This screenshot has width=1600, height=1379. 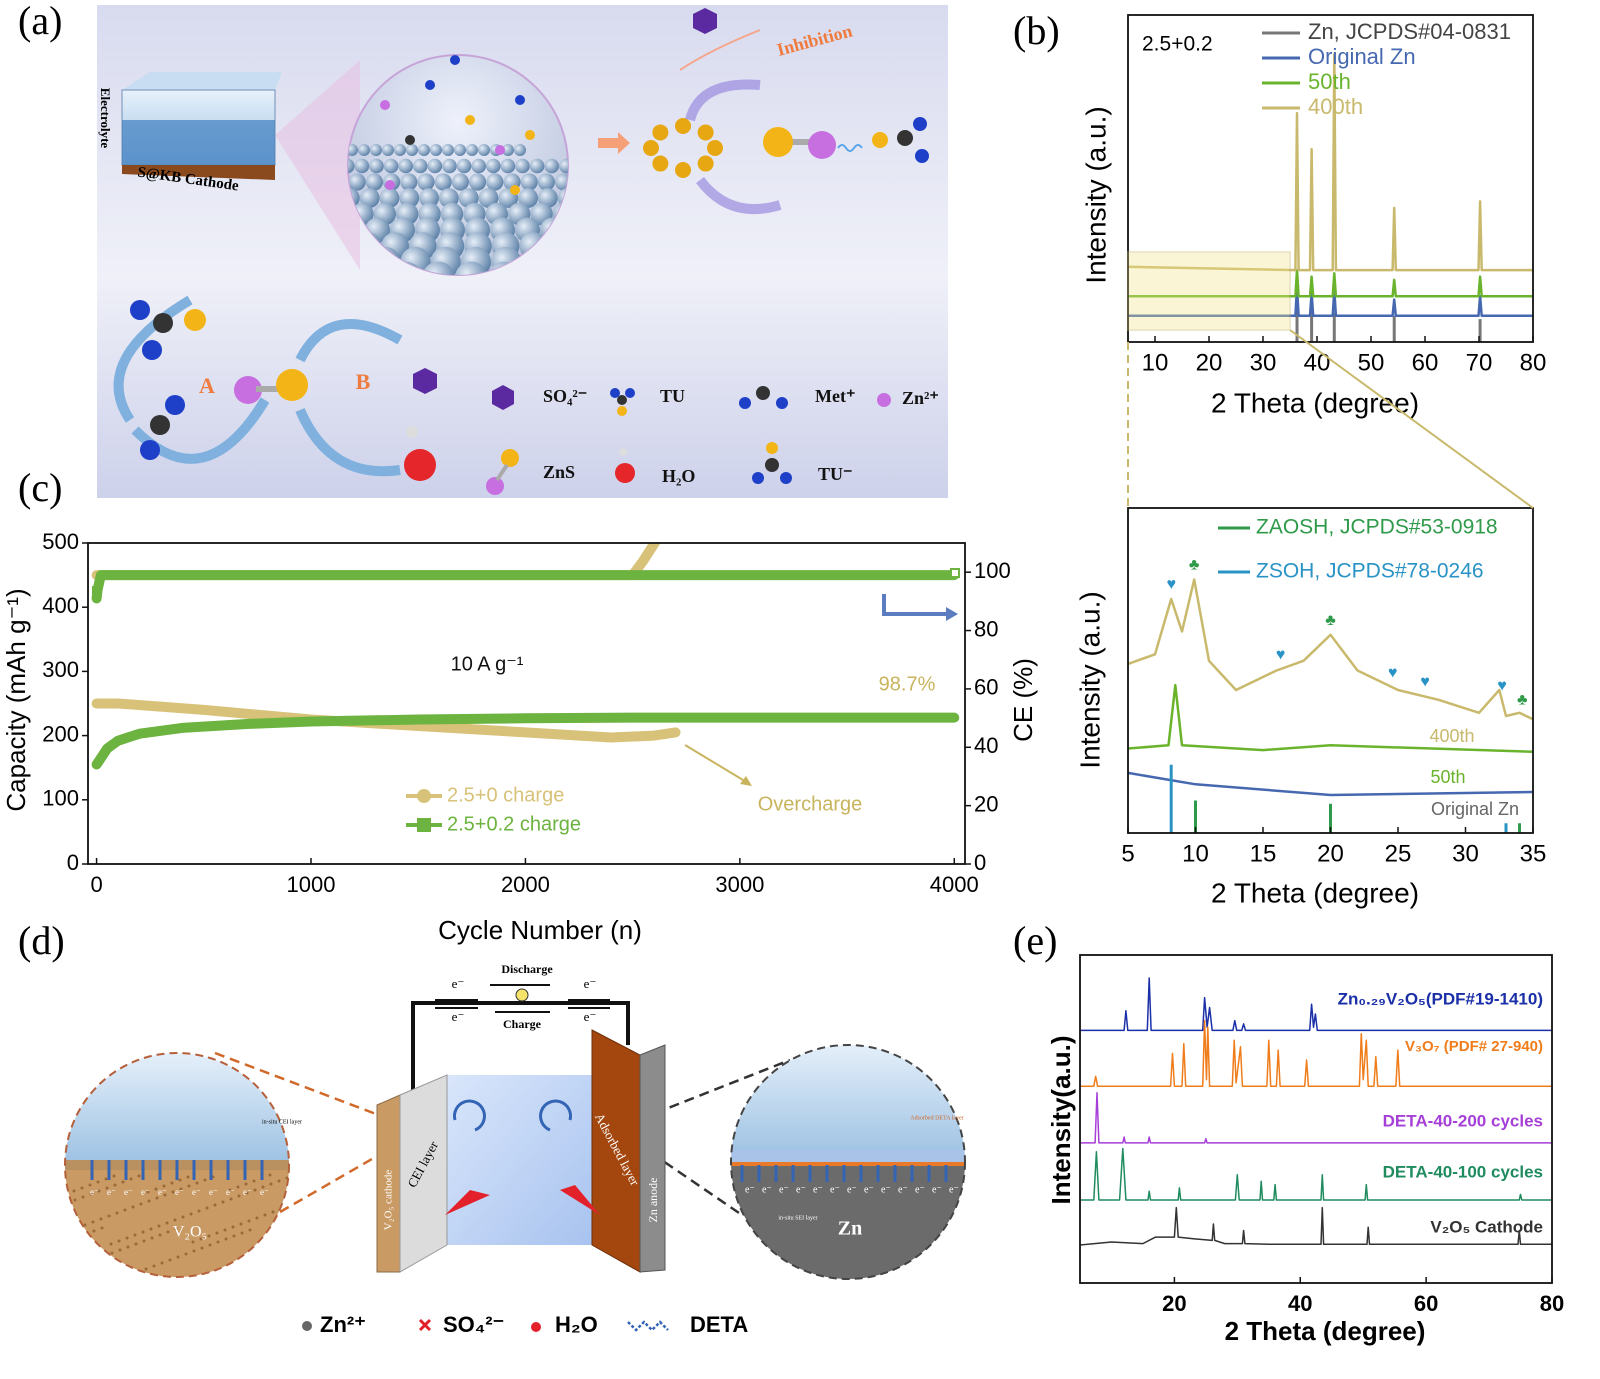 What do you see at coordinates (1479, 362) in the screenshot?
I see `x-tick-label: 70` at bounding box center [1479, 362].